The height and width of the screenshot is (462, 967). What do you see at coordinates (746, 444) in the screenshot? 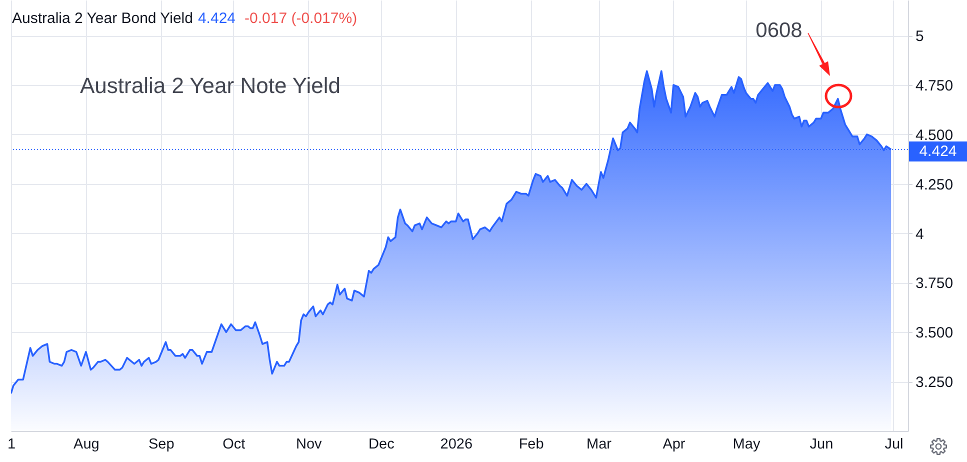
I see `x-tick-label: May` at bounding box center [746, 444].